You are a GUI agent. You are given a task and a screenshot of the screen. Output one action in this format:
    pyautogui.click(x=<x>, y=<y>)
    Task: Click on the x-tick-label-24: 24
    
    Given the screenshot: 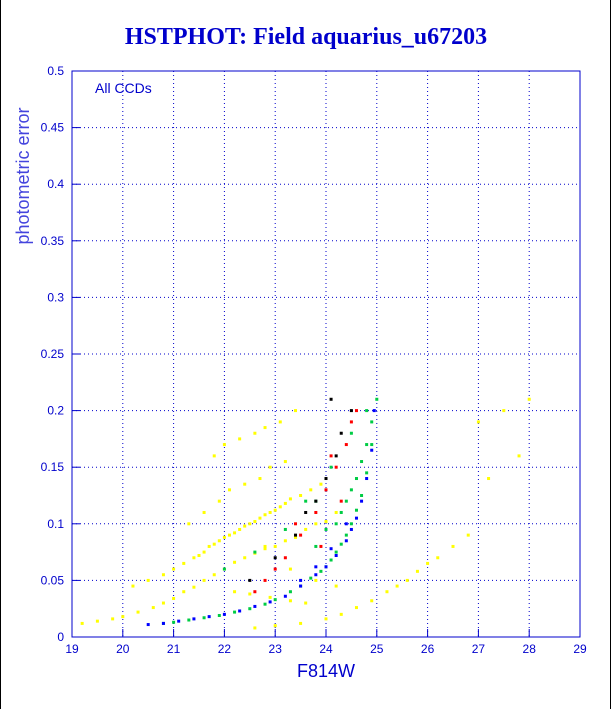 What is the action you would take?
    pyautogui.click(x=326, y=649)
    